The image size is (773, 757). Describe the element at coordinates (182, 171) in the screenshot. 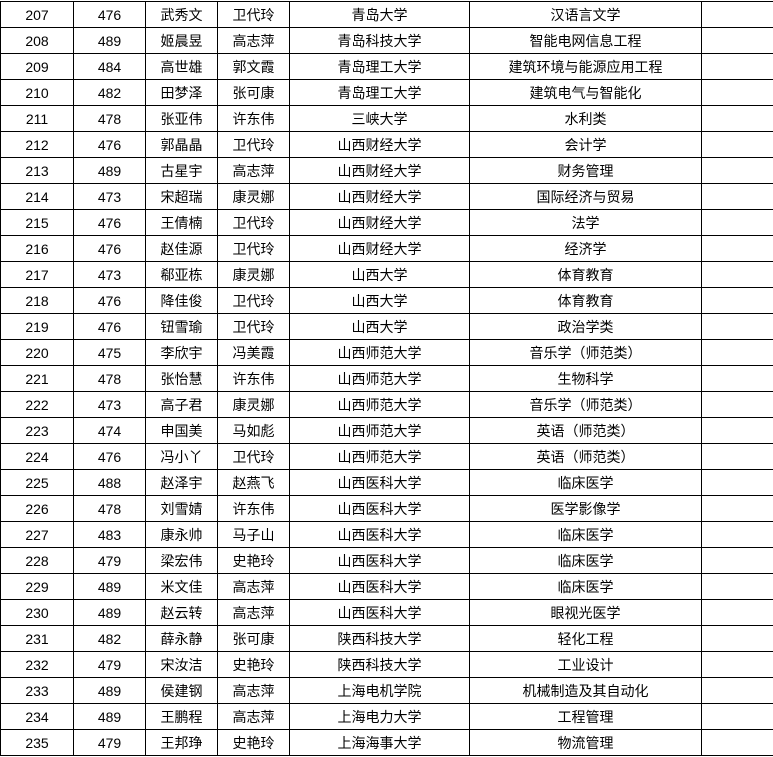

I see `student-name-cell: 古星宇` at that location.